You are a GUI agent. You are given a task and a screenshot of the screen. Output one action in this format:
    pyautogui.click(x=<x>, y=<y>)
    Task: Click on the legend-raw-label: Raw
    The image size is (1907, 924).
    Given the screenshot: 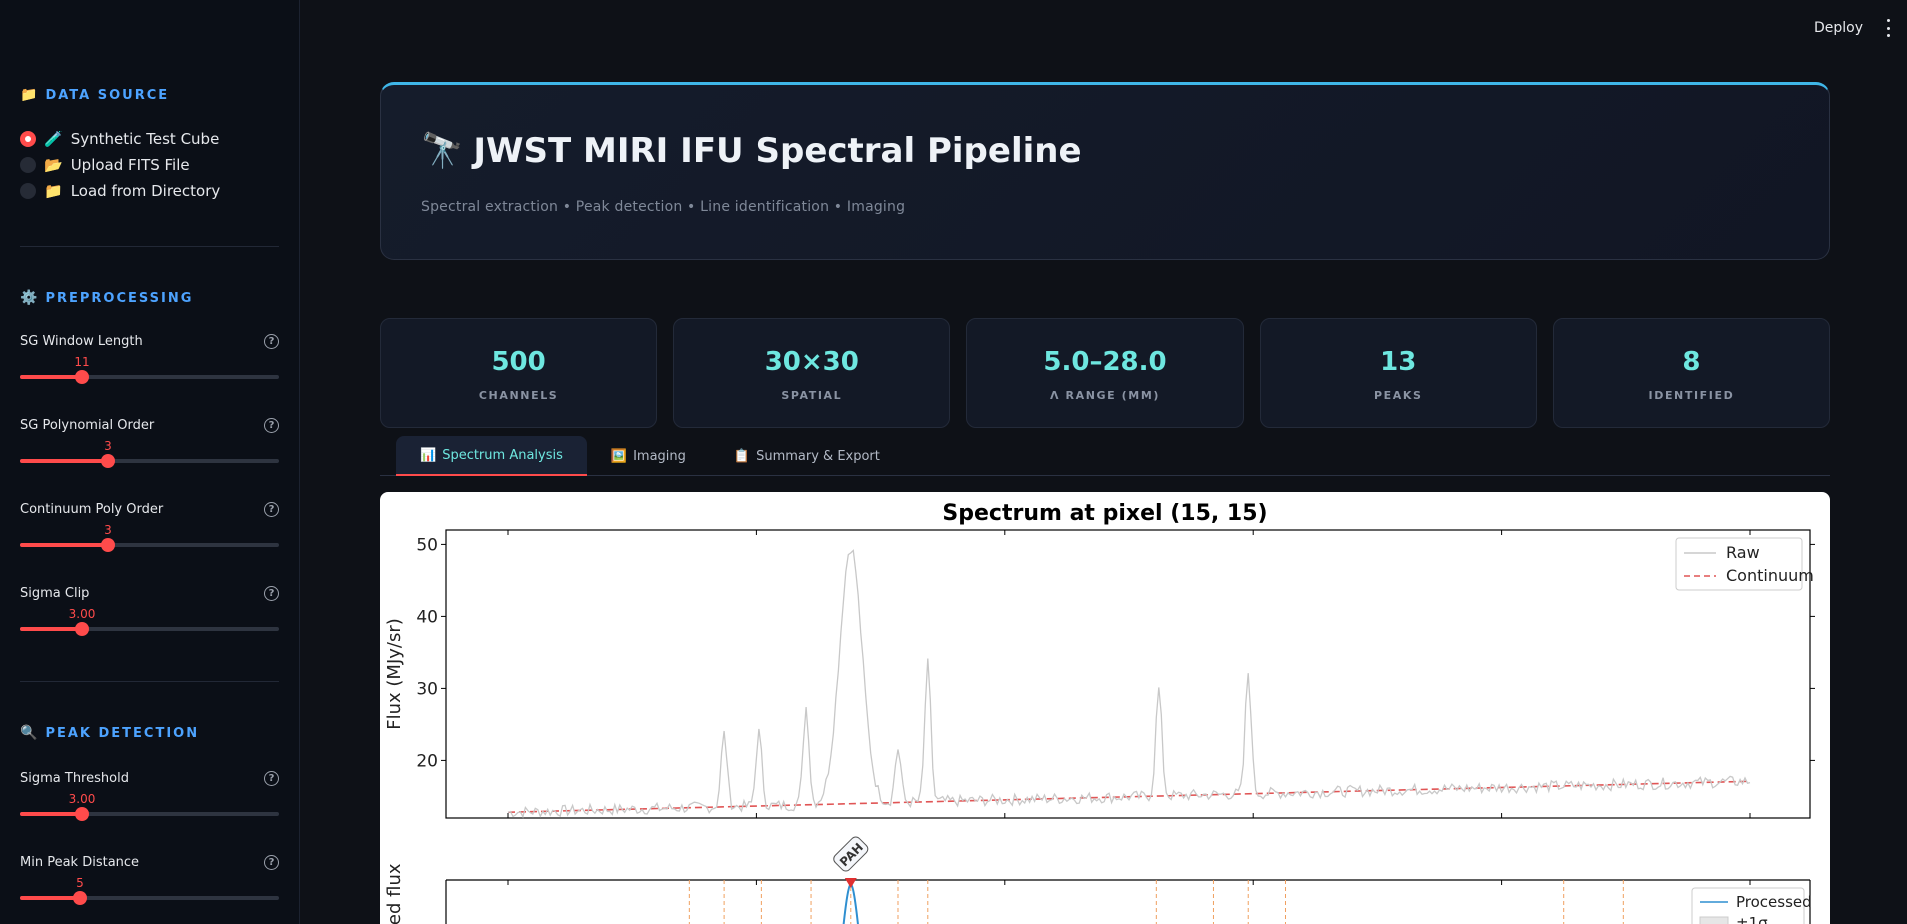 What is the action you would take?
    pyautogui.click(x=1743, y=552)
    